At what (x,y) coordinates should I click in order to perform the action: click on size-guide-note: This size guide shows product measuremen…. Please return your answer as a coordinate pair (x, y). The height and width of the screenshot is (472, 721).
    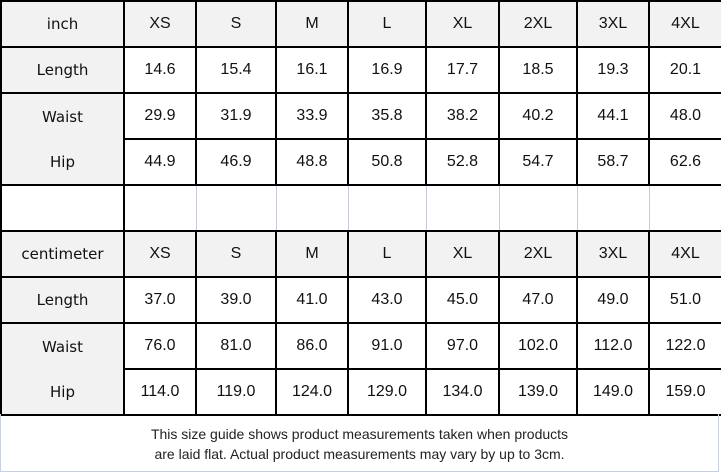
    Looking at the image, I should click on (359, 443).